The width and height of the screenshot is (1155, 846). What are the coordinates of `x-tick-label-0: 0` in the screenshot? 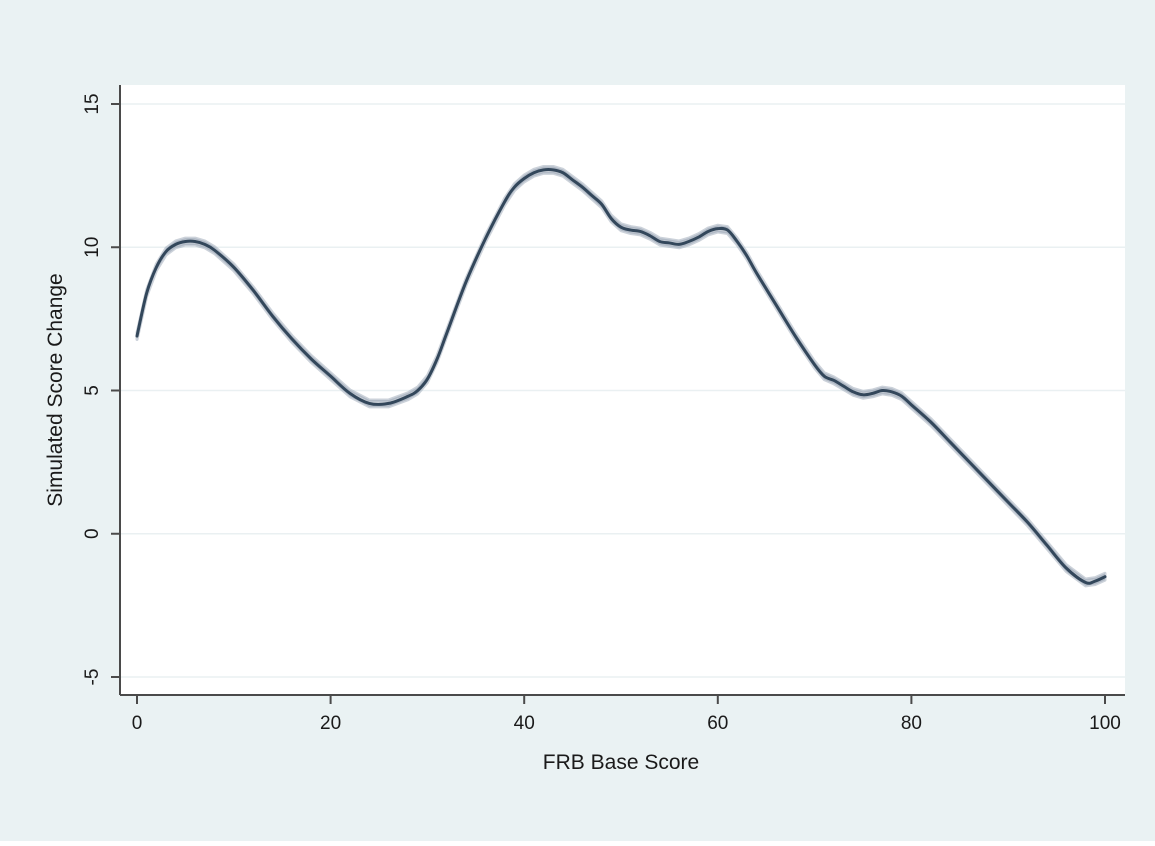 It's located at (137, 723).